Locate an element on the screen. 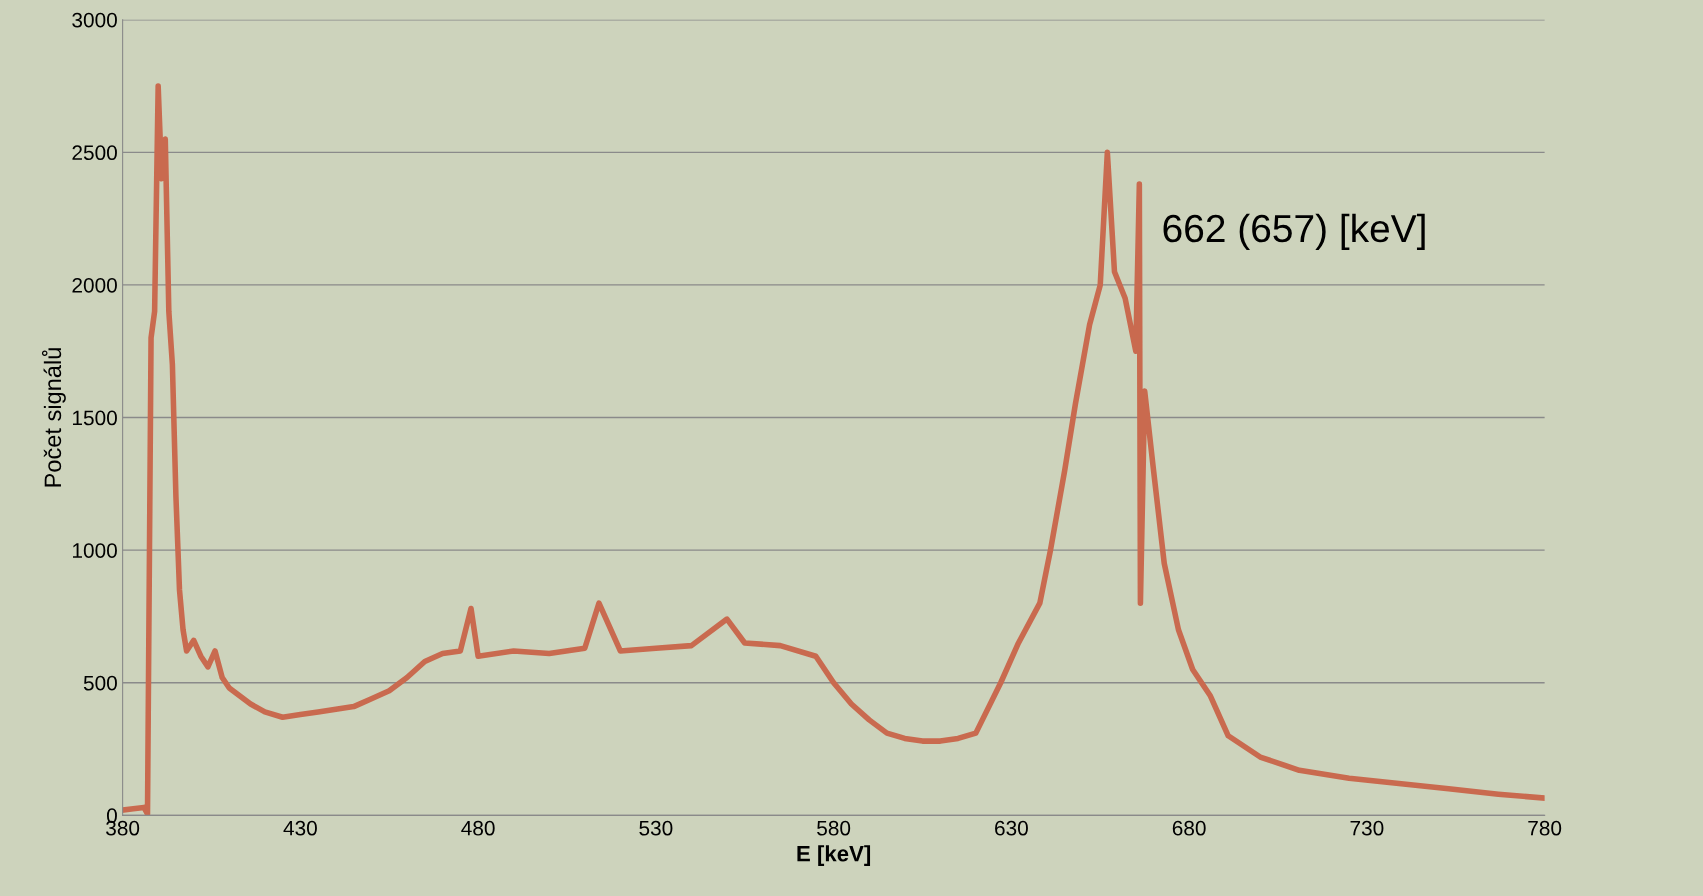  y-tick-label: 1500 is located at coordinates (95, 418).